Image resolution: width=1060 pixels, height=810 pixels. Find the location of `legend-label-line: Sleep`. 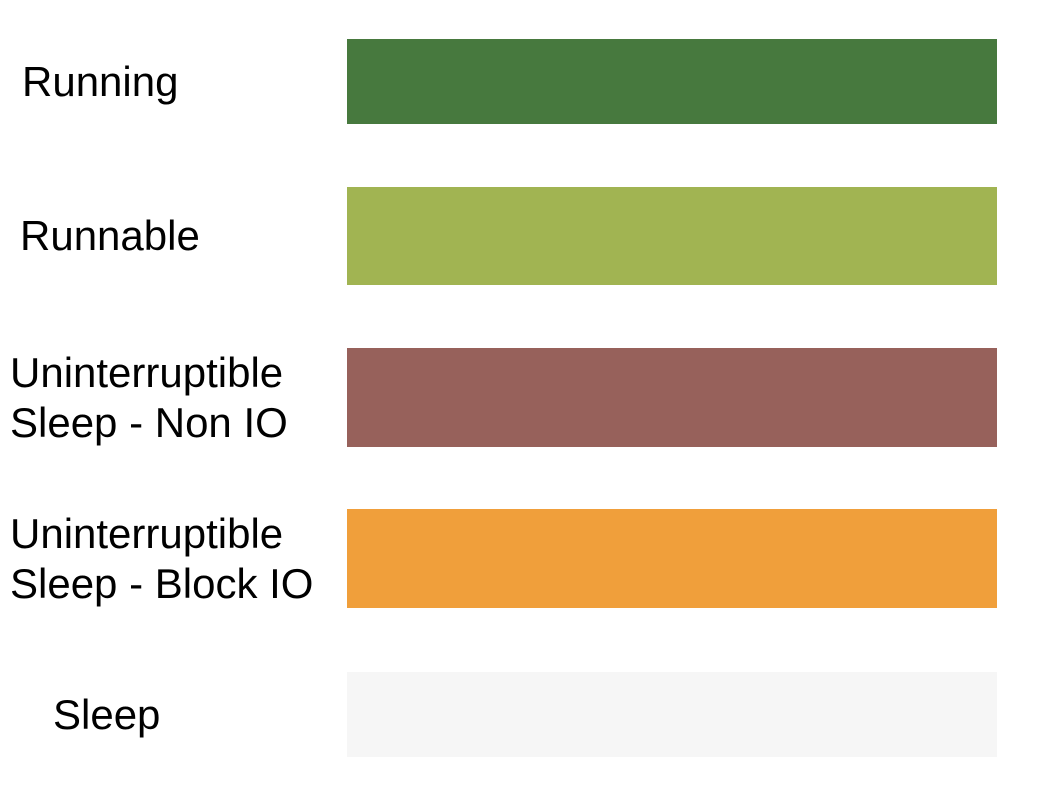

legend-label-line: Sleep is located at coordinates (107, 714).